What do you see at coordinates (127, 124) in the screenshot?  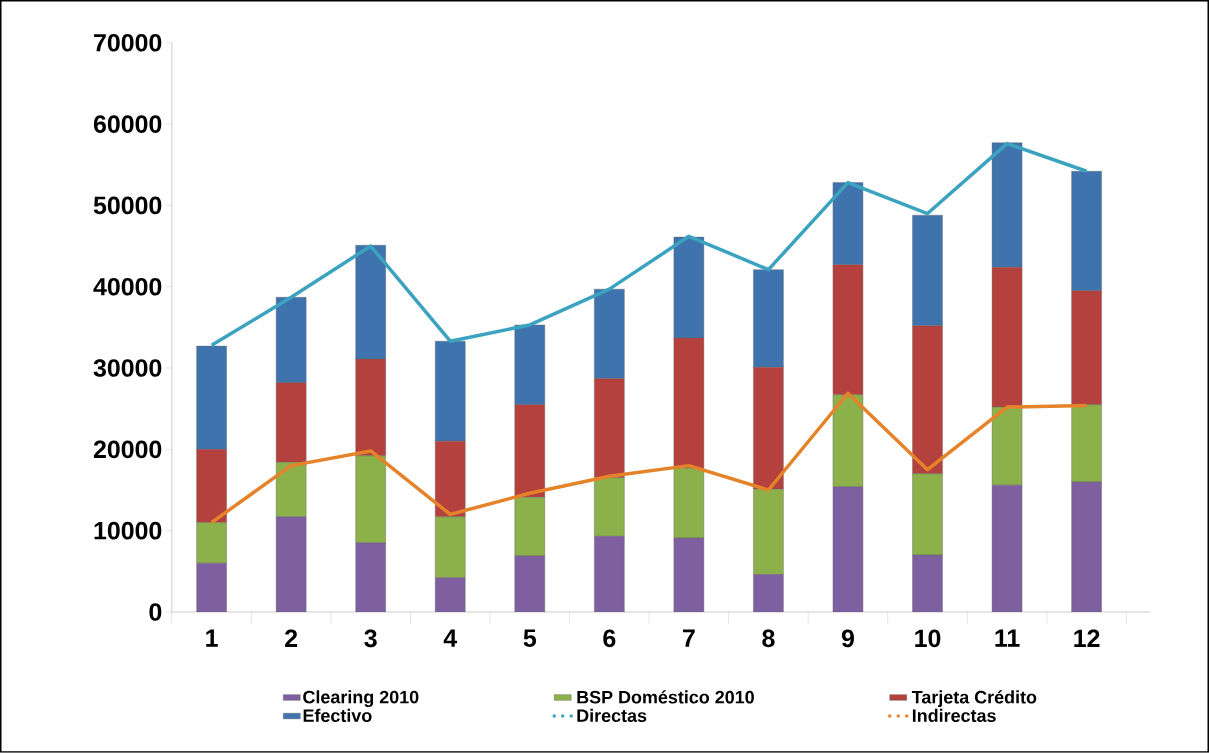 I see `y-tick-label: 60000` at bounding box center [127, 124].